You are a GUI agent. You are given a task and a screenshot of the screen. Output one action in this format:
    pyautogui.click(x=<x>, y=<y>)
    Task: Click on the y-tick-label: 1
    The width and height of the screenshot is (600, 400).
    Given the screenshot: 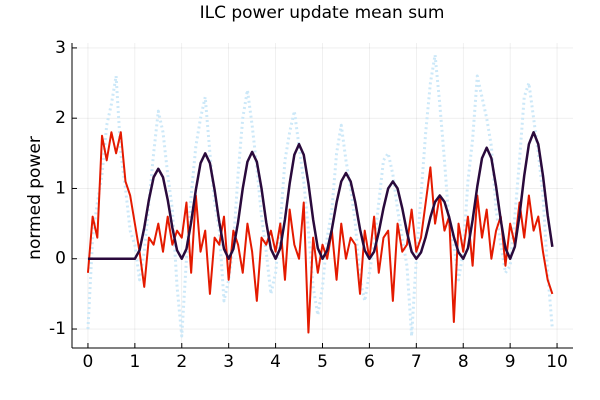 What is the action you would take?
    pyautogui.click(x=60, y=188)
    